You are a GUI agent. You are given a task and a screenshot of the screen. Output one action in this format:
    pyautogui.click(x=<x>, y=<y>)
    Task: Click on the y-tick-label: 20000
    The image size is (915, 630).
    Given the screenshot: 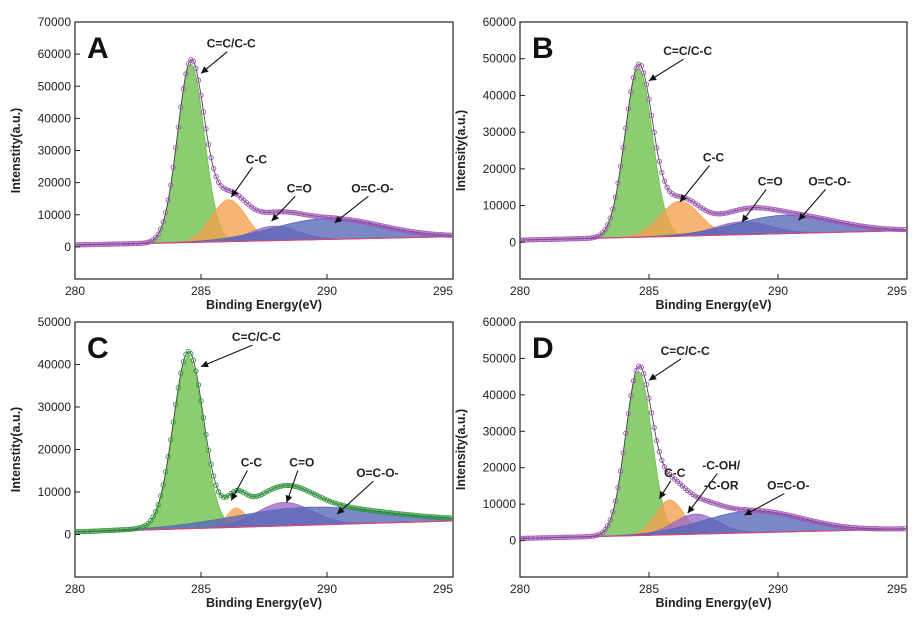 What is the action you would take?
    pyautogui.click(x=55, y=183)
    